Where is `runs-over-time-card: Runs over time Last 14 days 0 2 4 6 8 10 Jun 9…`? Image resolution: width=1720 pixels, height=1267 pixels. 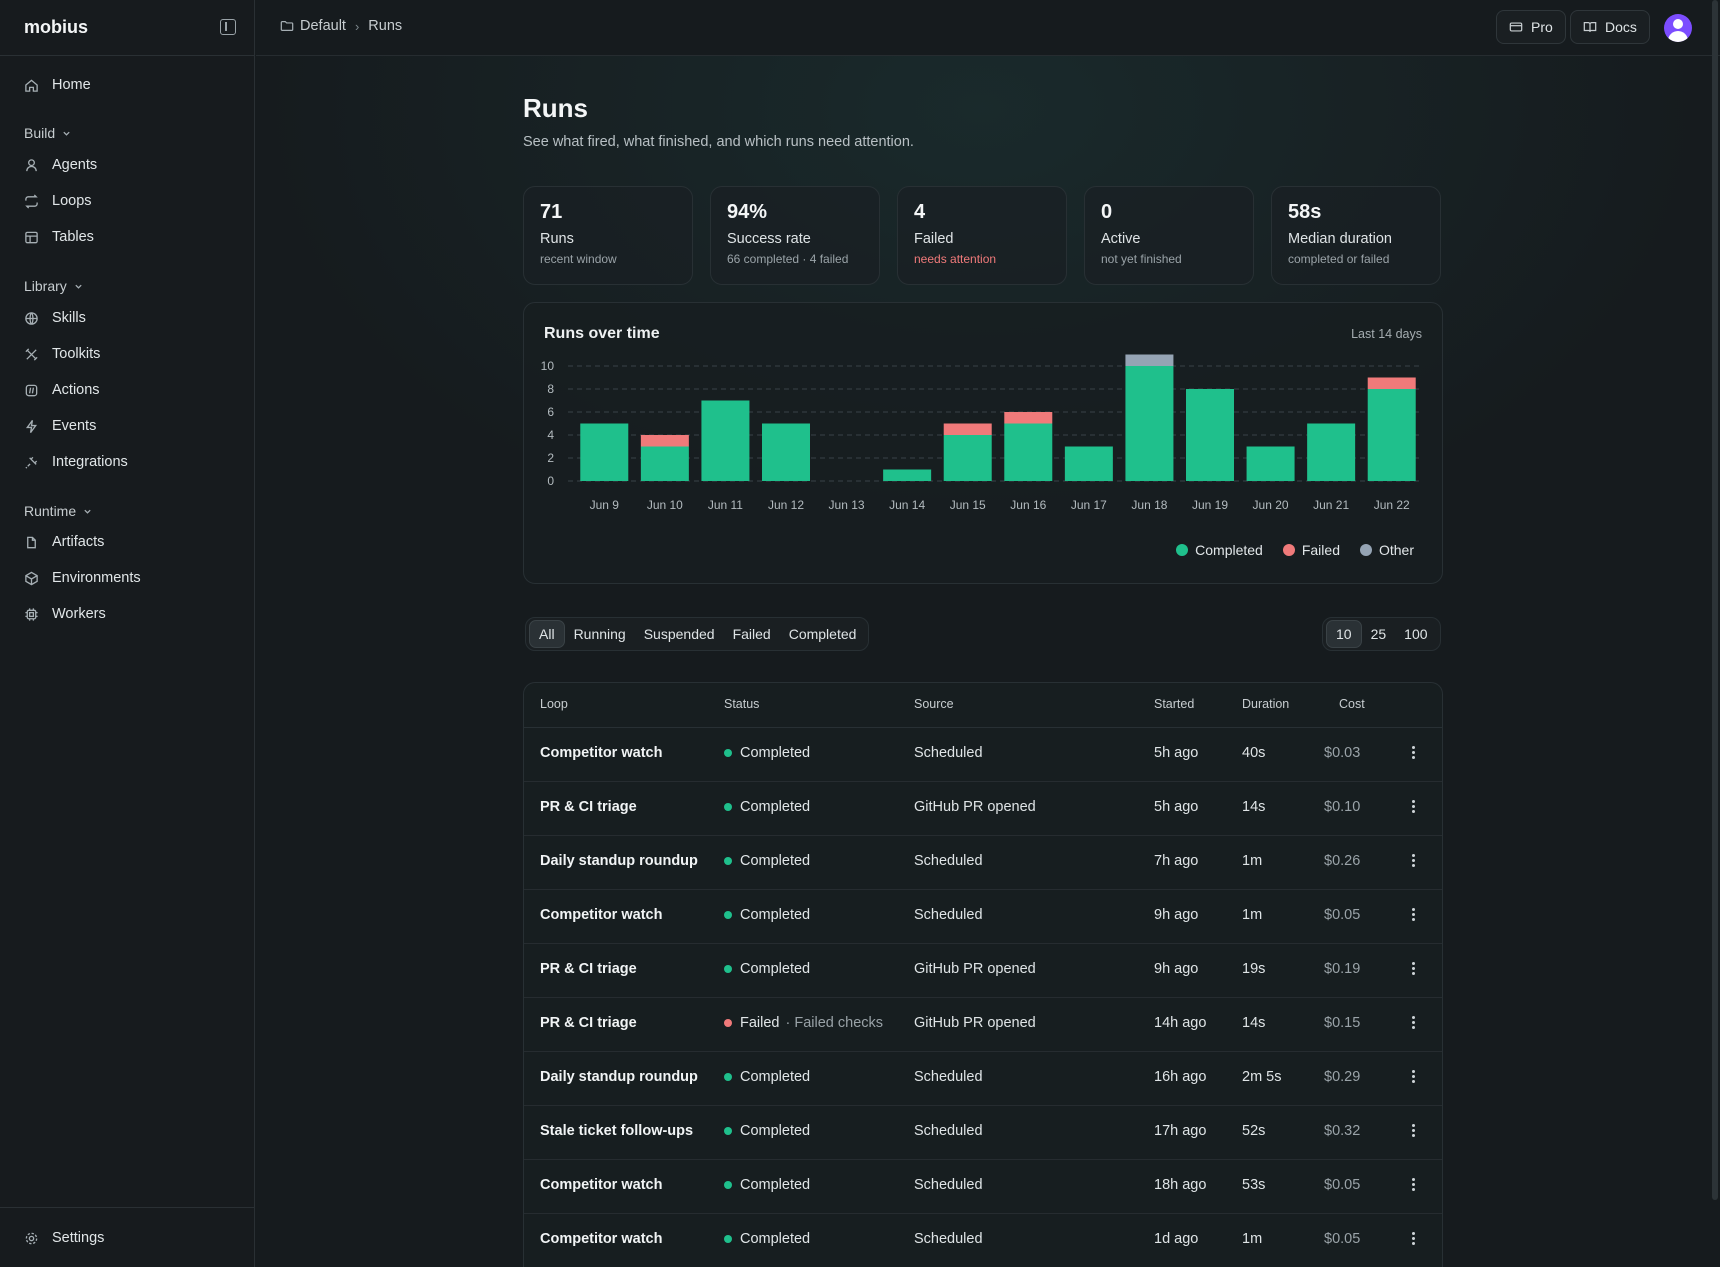 runs-over-time-card: Runs over time Last 14 days 0 2 4 6 8 10 Jun 9… is located at coordinates (983, 443).